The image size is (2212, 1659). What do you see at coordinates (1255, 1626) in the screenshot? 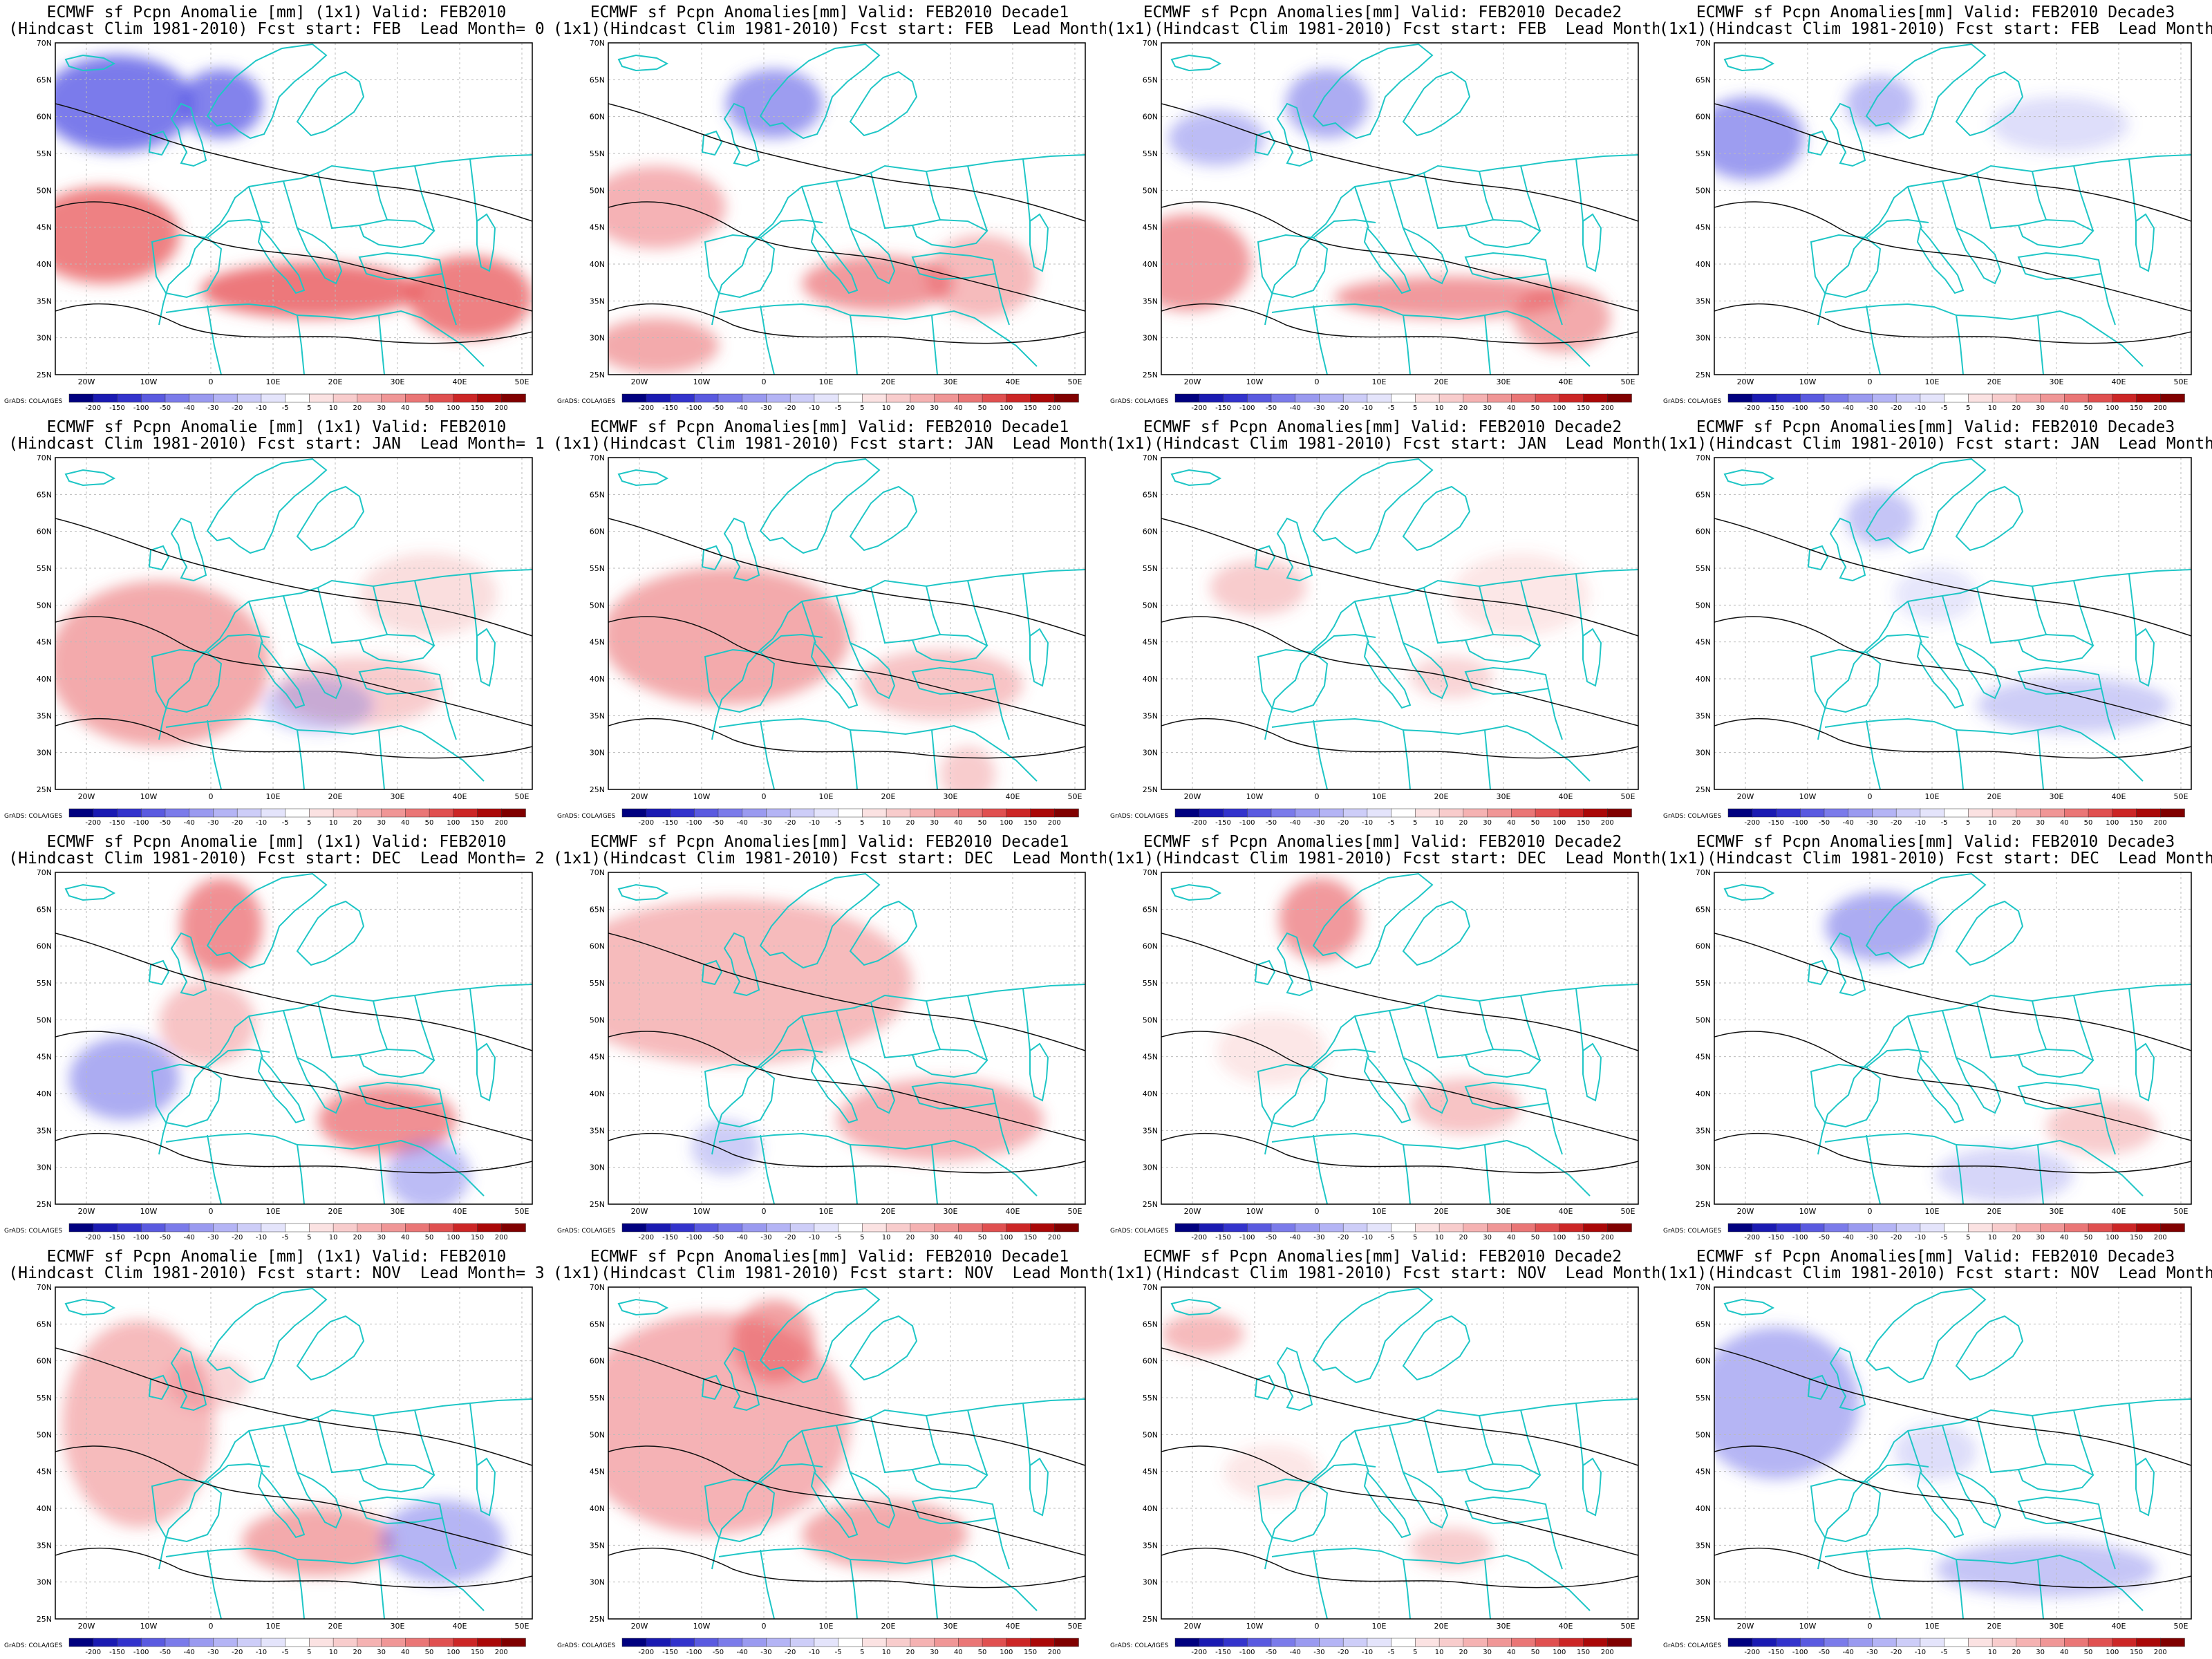
I see `lon-label: 10W` at bounding box center [1255, 1626].